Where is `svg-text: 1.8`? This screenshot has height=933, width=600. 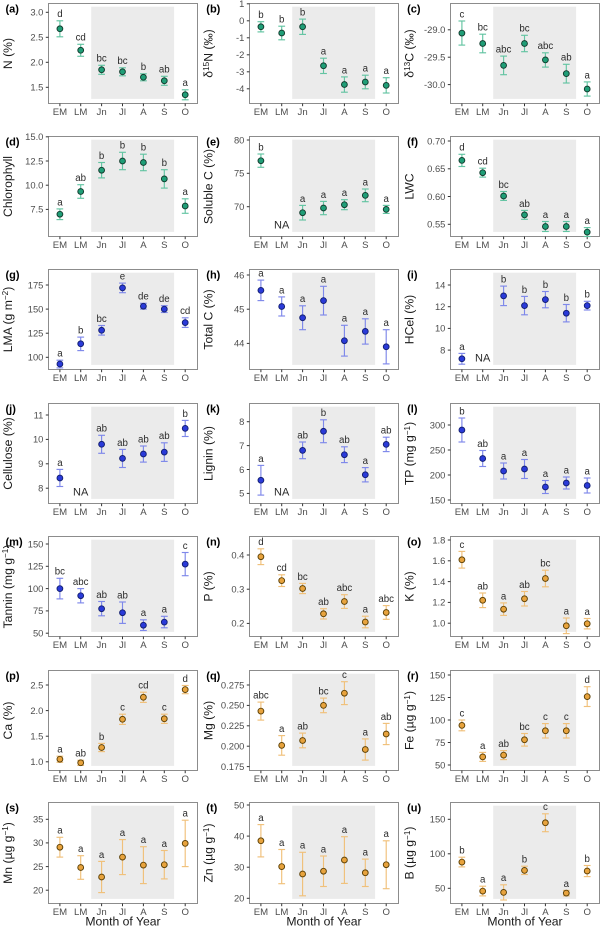
svg-text: 1.8 is located at coordinates (438, 539).